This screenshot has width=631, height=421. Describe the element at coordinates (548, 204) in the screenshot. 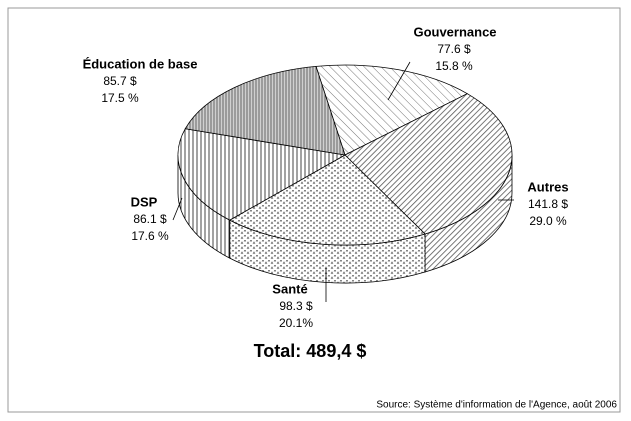

I see `value-label: 141.8 $` at that location.